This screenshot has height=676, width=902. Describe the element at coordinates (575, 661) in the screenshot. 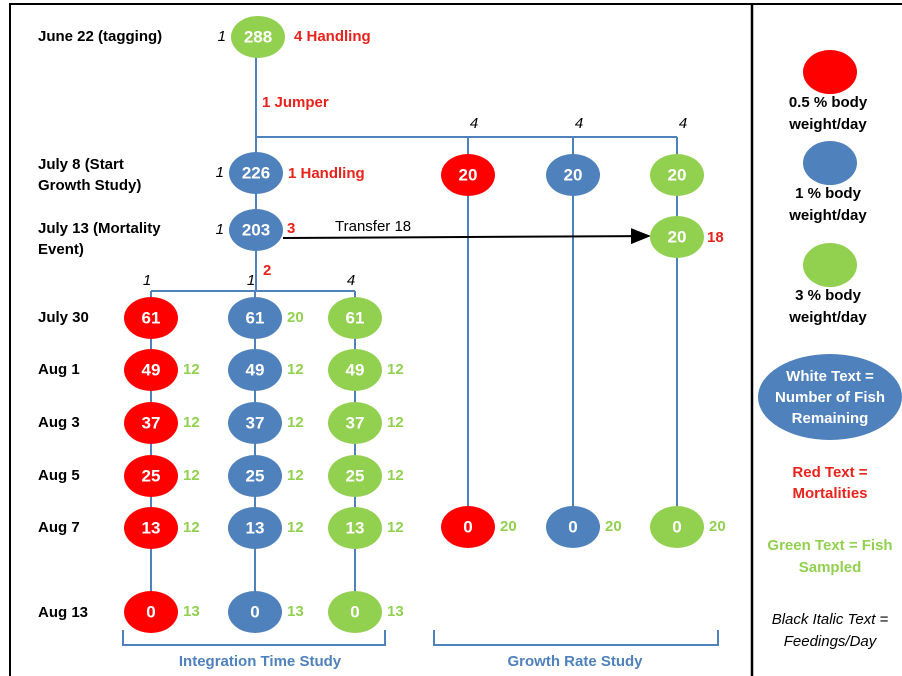

I see `study-label: Growth Rate Study` at that location.